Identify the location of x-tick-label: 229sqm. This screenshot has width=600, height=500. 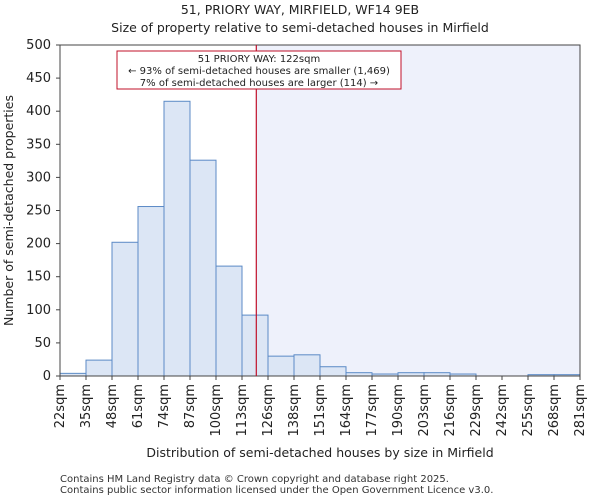
(476, 410).